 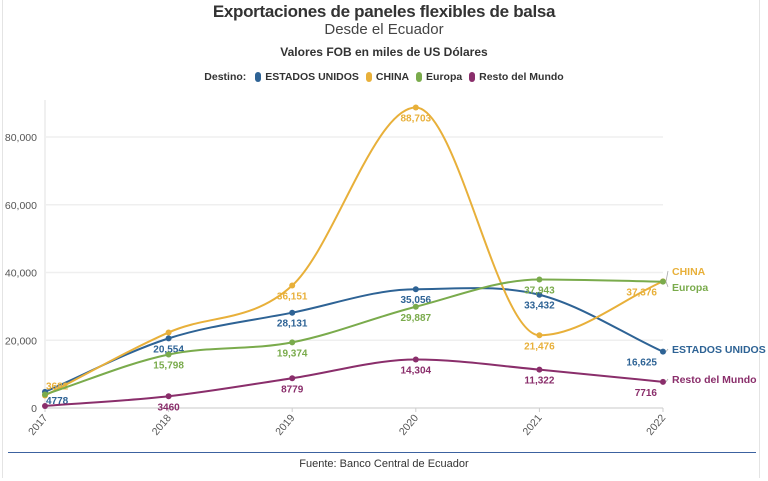 What do you see at coordinates (21, 274) in the screenshot?
I see `y-tick-label: 40,000` at bounding box center [21, 274].